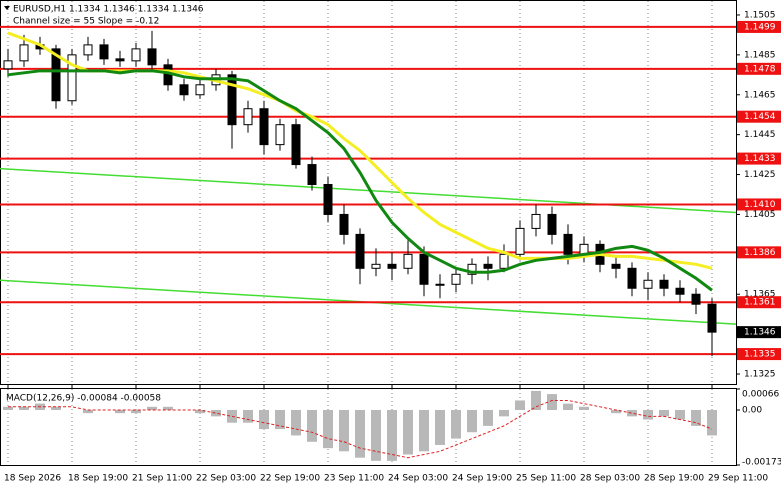 The height and width of the screenshot is (489, 781). Describe the element at coordinates (226, 479) in the screenshot. I see `x-tick-label: 22 Sep 03:00` at that location.